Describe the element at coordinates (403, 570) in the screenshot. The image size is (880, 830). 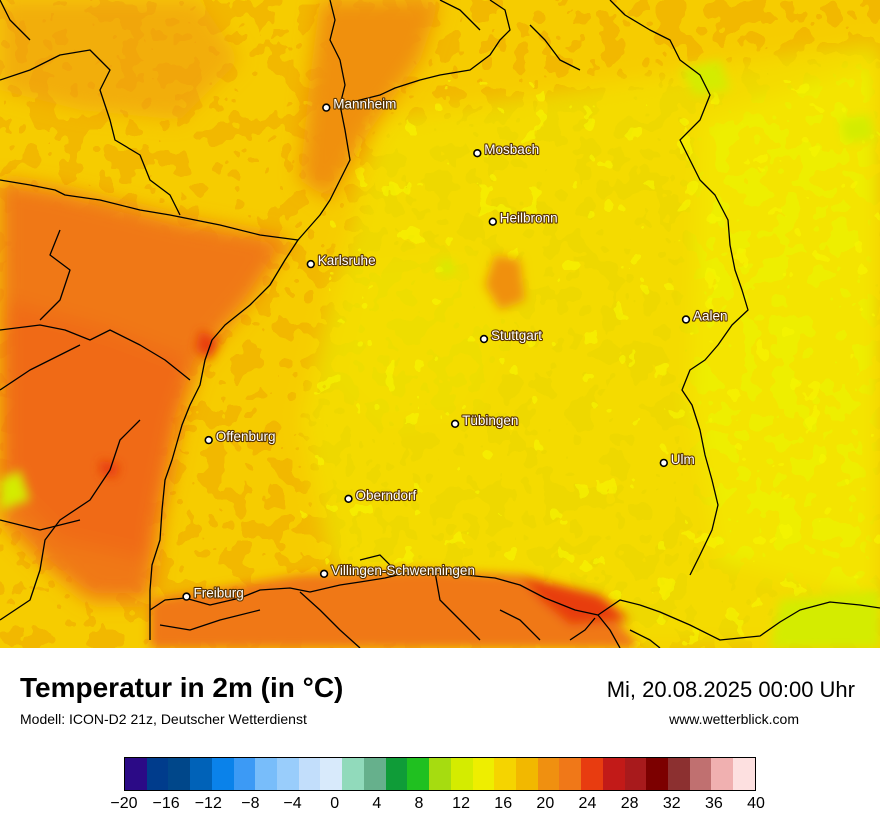
I see `city-label: Villingen-Schwenningen` at that location.